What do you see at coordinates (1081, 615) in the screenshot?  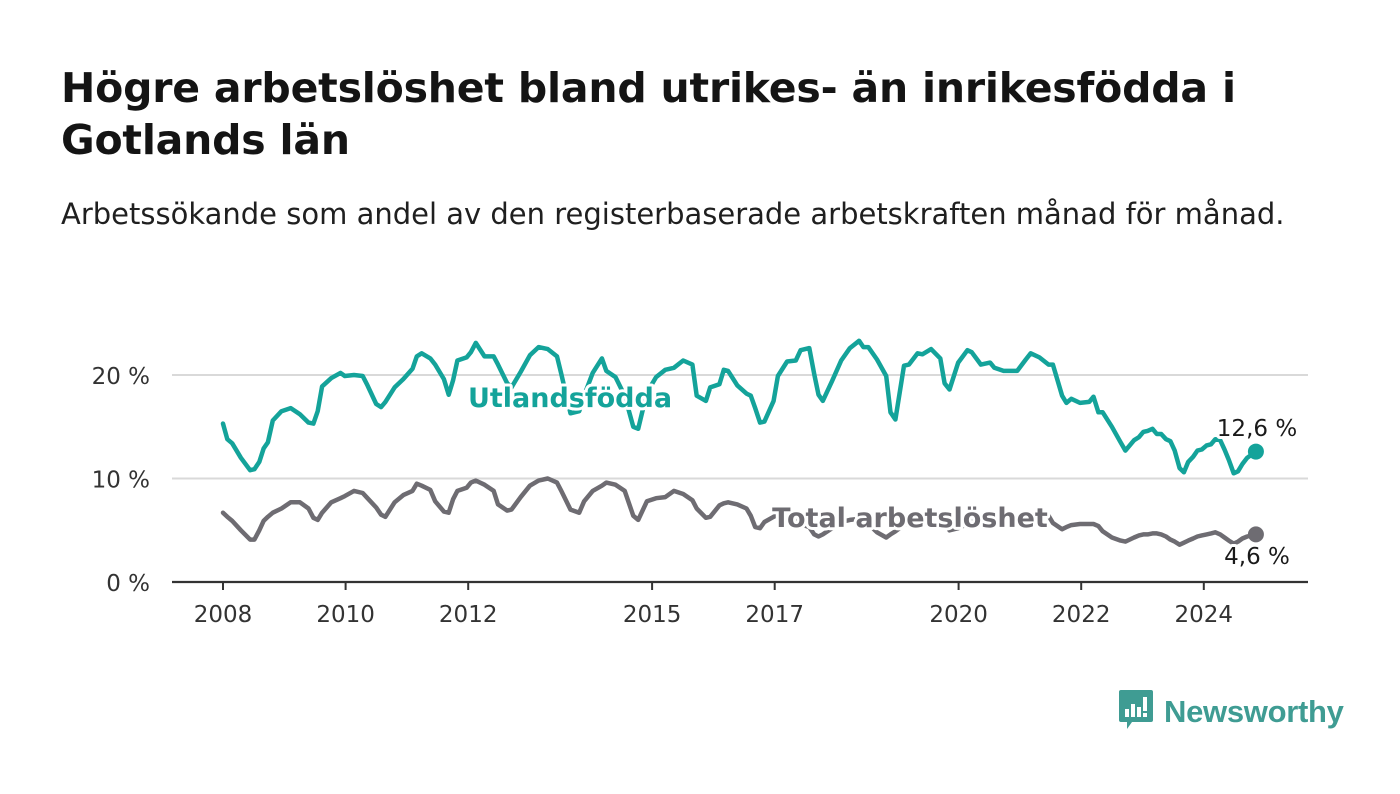 I see `x-tick-label: 2022` at bounding box center [1081, 615].